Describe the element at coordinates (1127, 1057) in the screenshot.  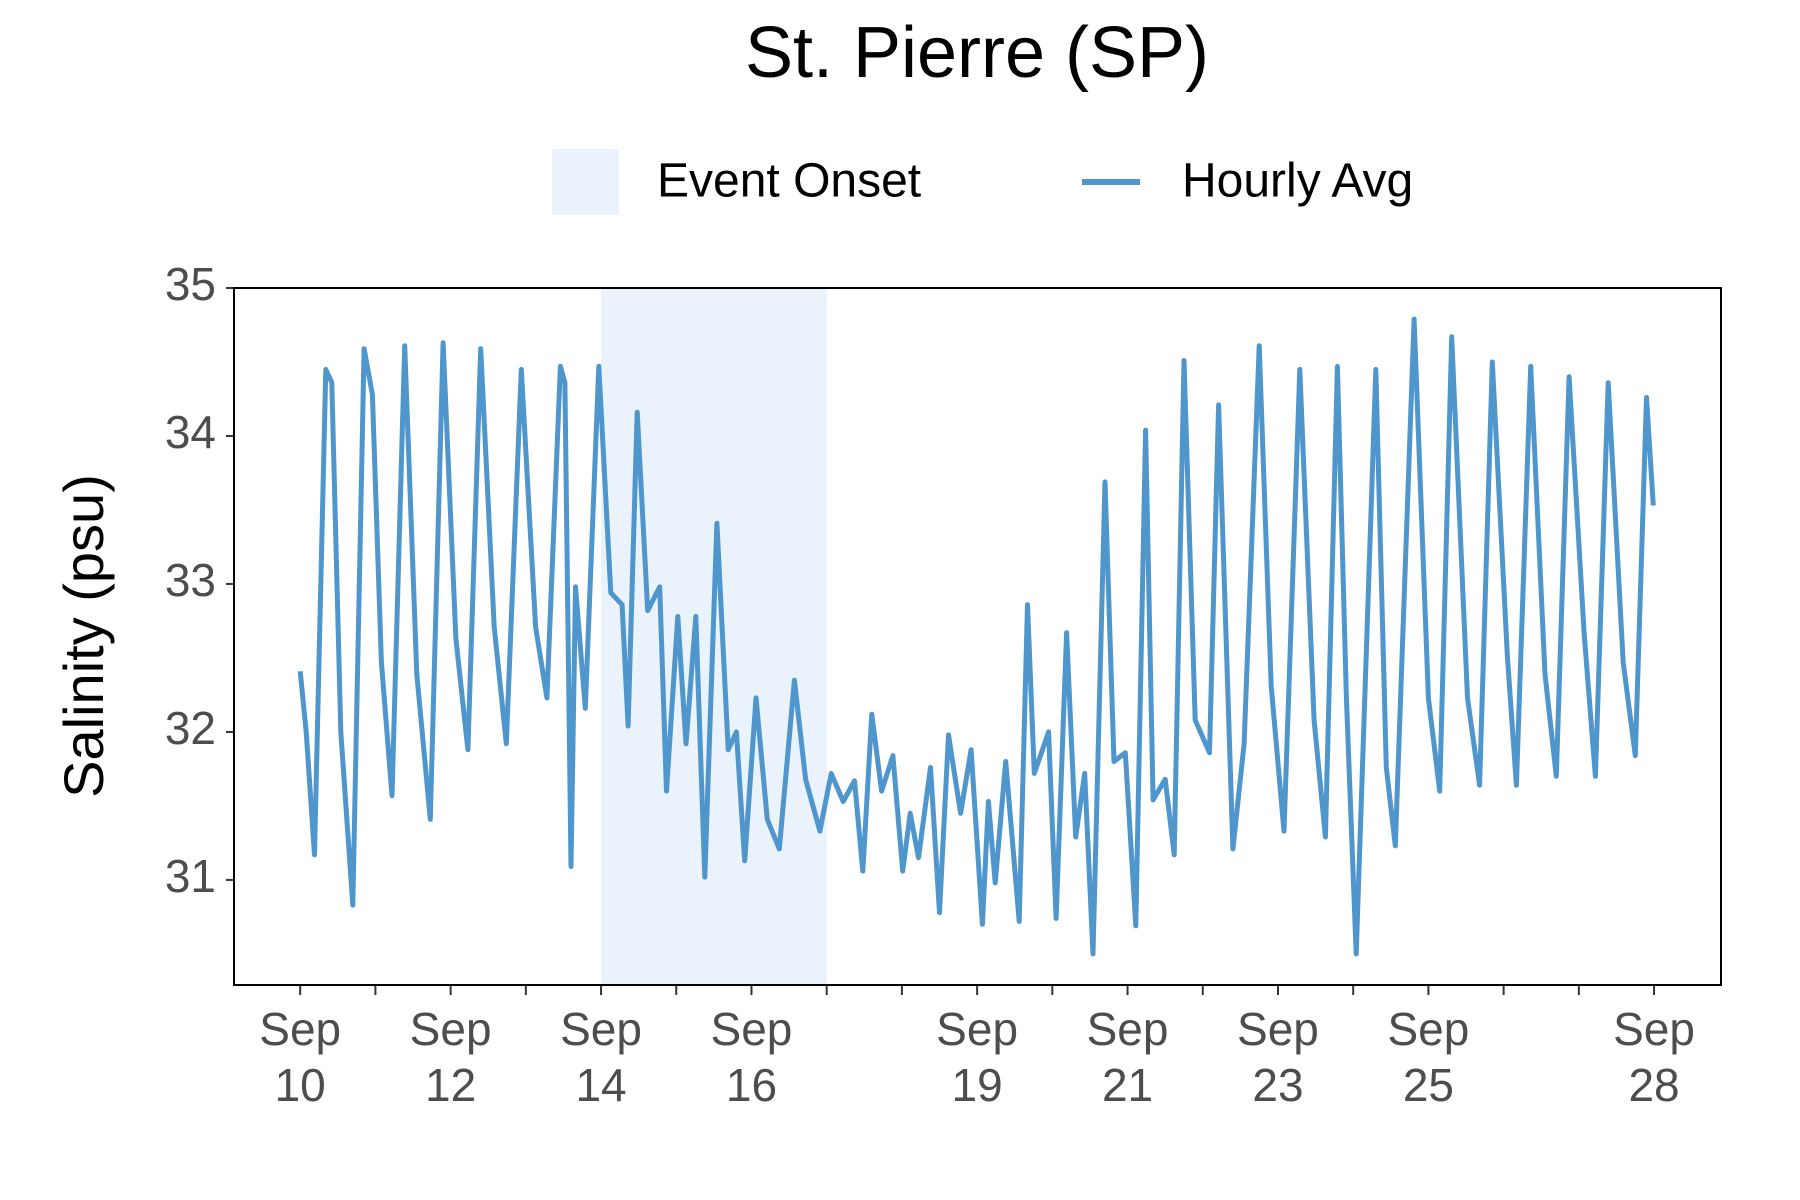
I see `x-tick-label: Sep 21` at that location.